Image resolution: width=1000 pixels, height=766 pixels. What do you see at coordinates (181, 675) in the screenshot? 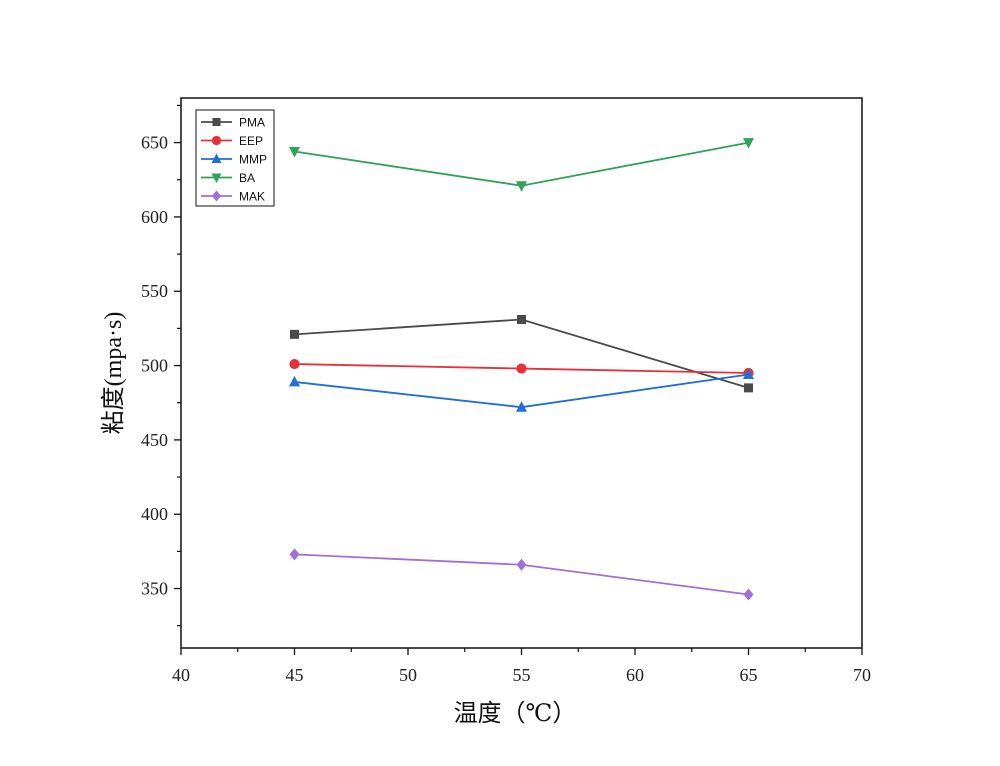
I see `x-tick-label: 40` at bounding box center [181, 675].